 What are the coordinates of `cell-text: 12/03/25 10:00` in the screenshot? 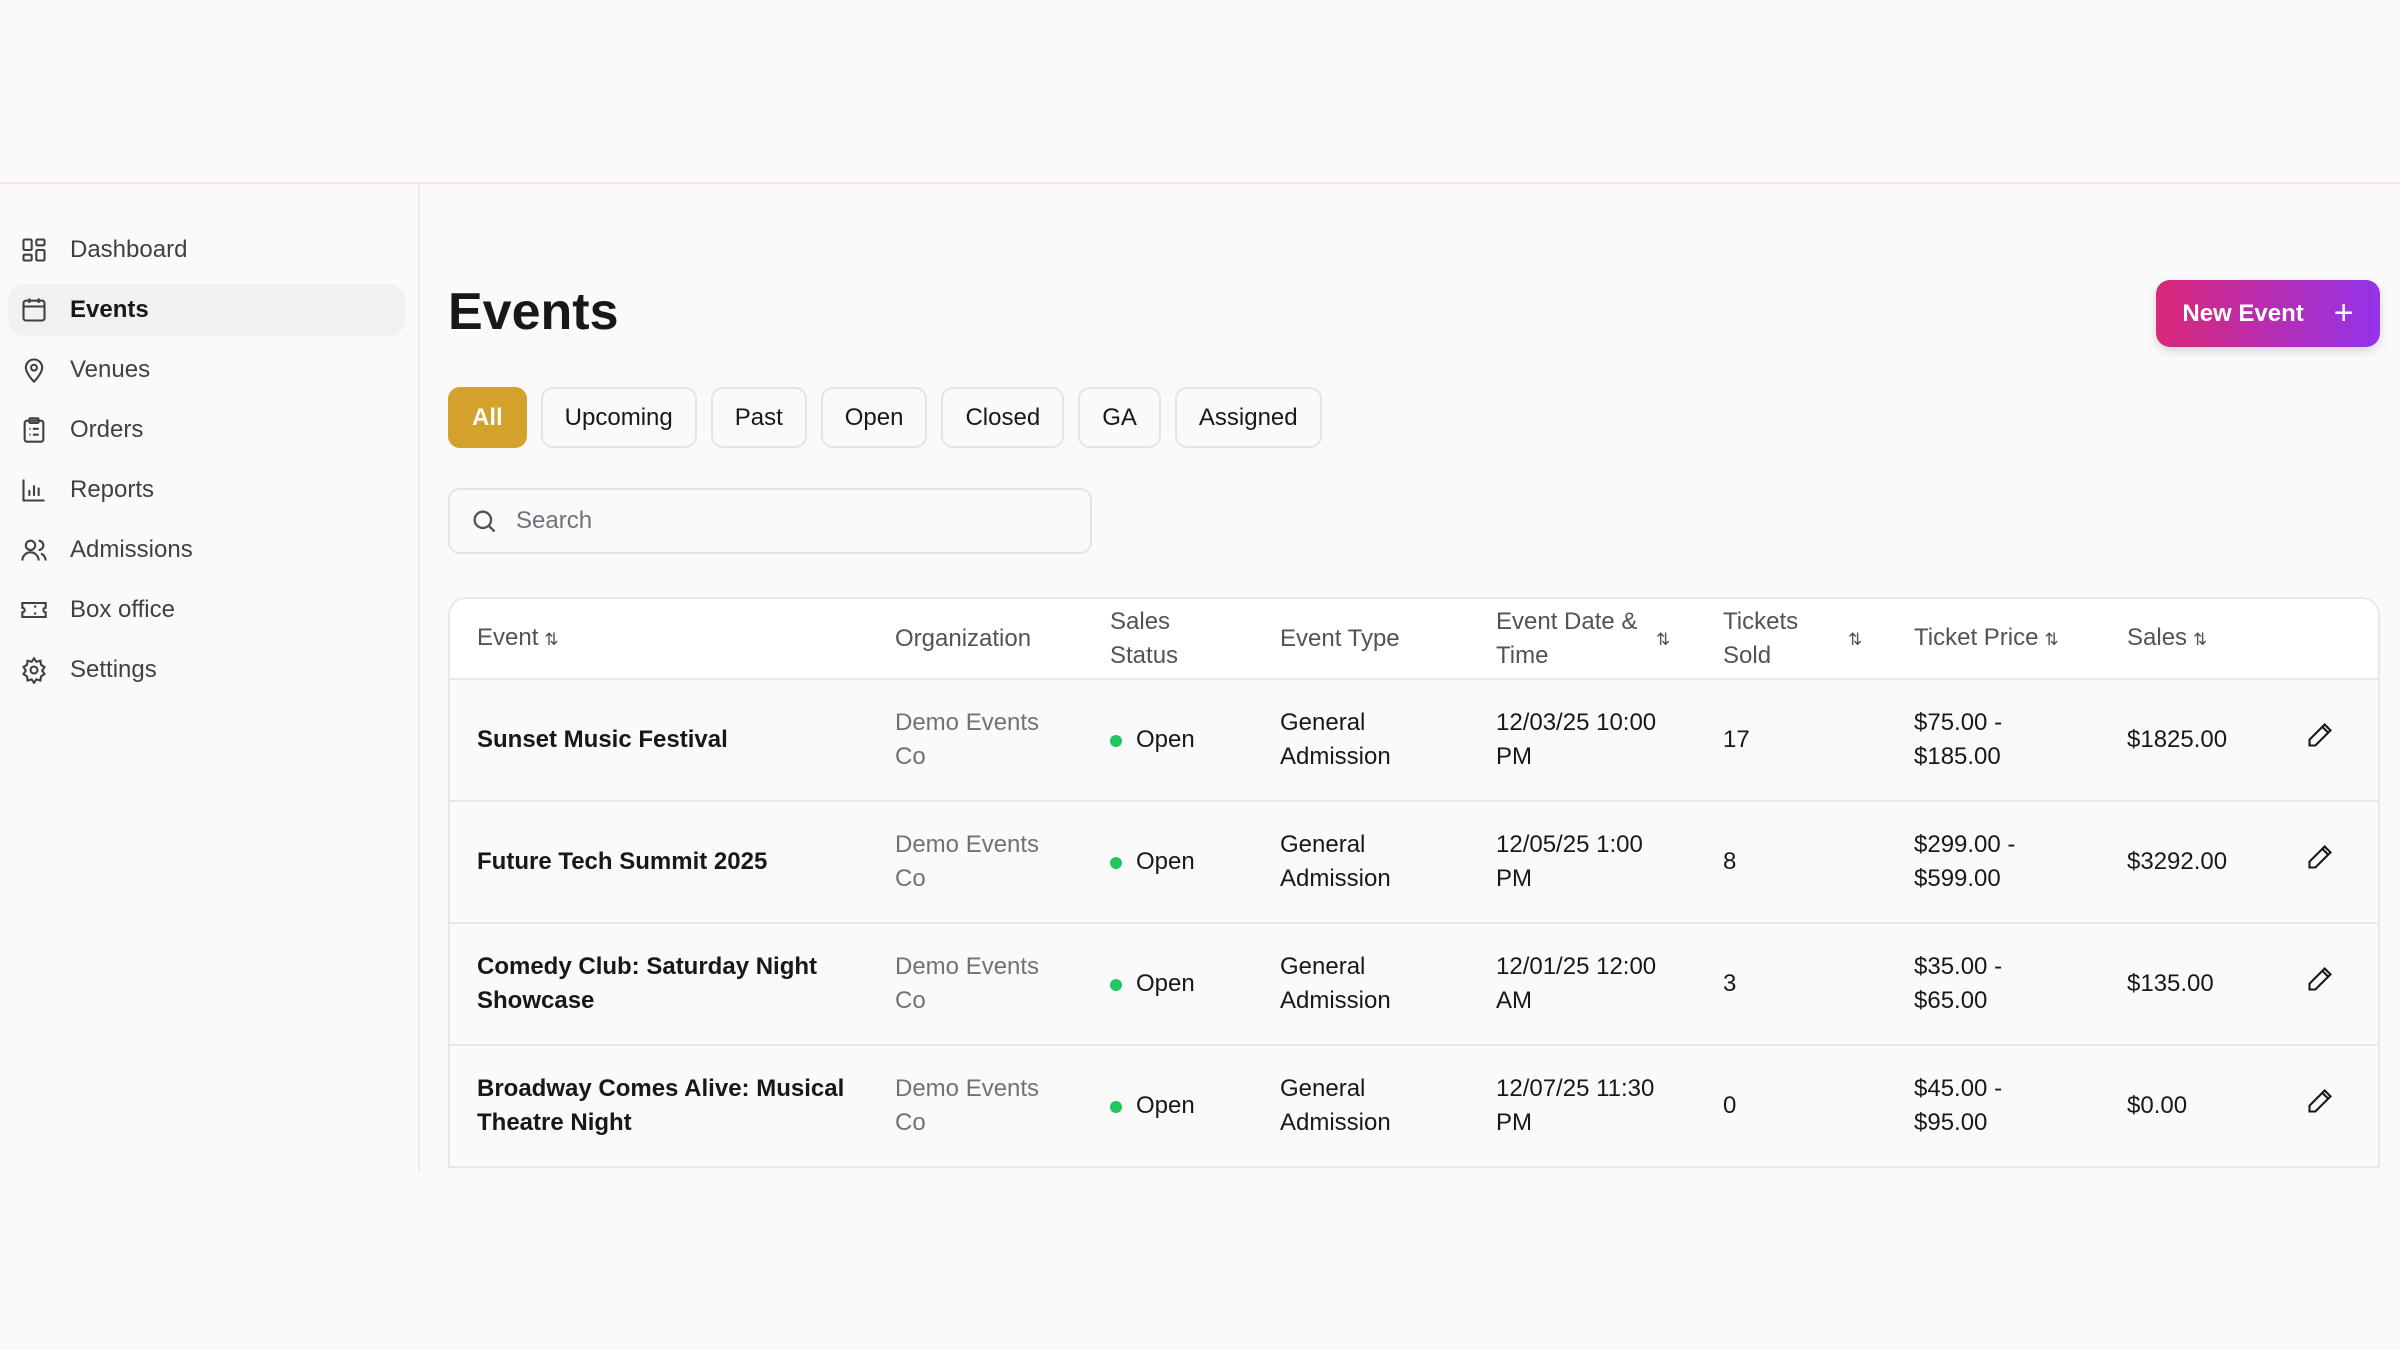 It's located at (1576, 722).